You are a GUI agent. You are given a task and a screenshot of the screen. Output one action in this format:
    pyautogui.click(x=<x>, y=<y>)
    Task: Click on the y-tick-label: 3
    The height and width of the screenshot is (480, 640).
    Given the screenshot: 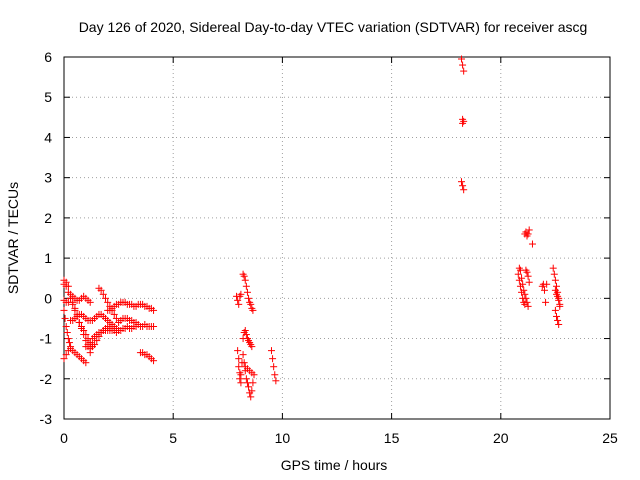 What is the action you would take?
    pyautogui.click(x=48, y=178)
    